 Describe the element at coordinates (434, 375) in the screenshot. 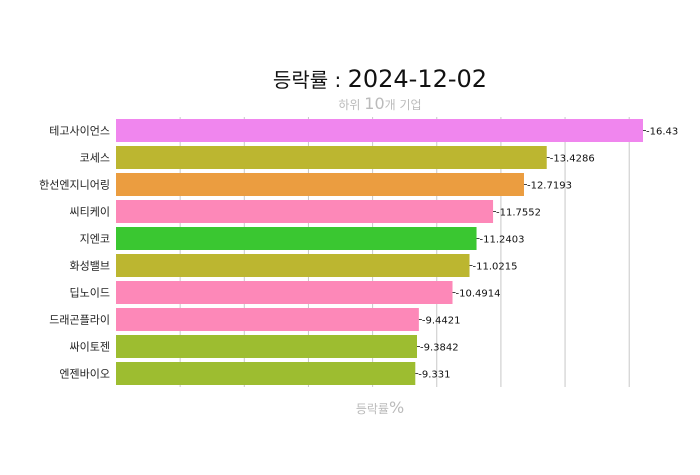

I see `data-label: -9.331` at that location.